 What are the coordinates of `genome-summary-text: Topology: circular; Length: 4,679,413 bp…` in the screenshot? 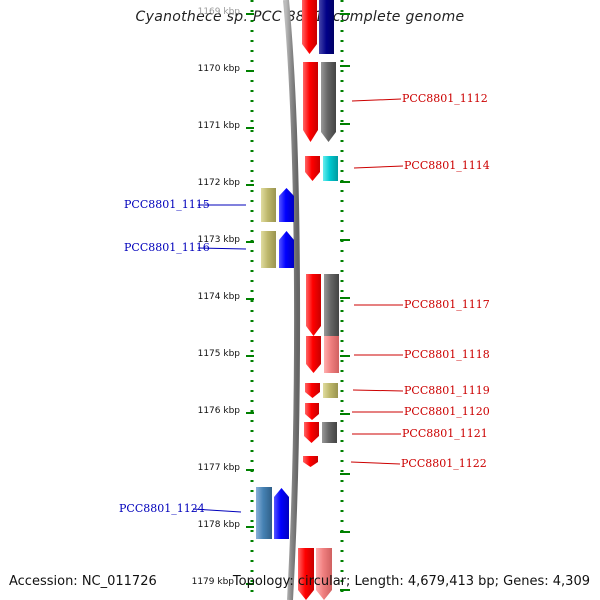 It's located at (411, 581).